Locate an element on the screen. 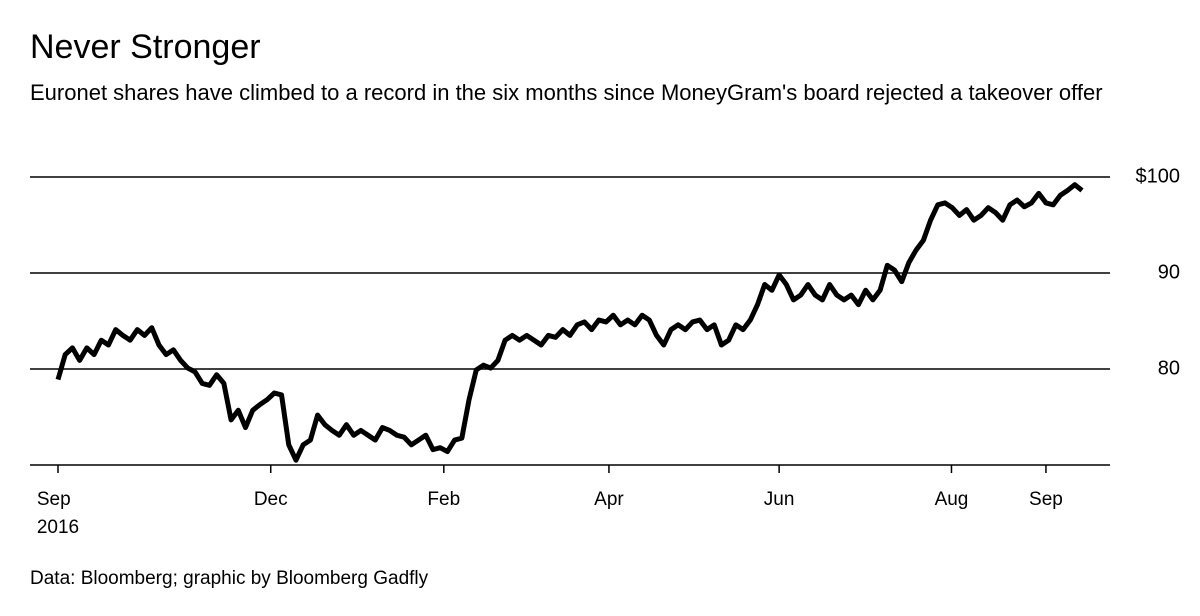 The image size is (1200, 616). chart-title: Never Stronger is located at coordinates (145, 47).